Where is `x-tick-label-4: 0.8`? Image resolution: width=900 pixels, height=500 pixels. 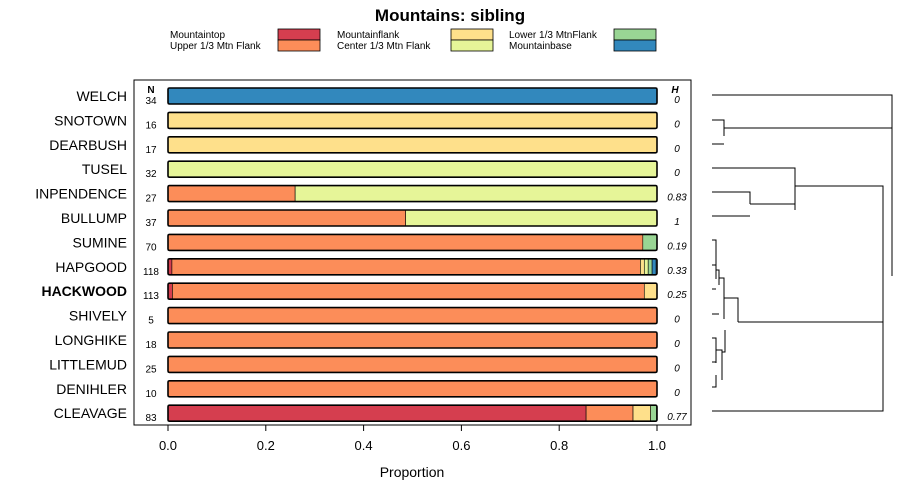 x-tick-label-4: 0.8 is located at coordinates (559, 445).